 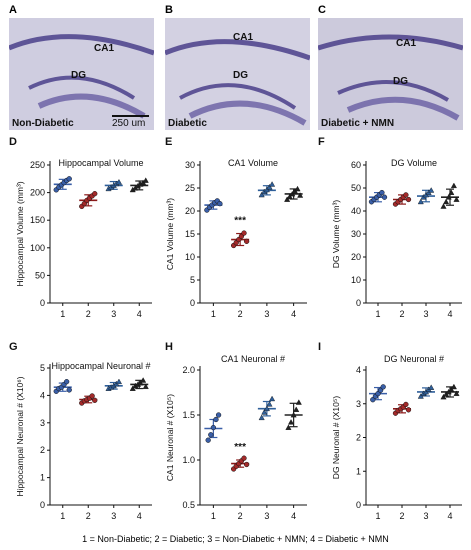 I want to click on y-tick-label-f: 40, so click(x=356, y=211).